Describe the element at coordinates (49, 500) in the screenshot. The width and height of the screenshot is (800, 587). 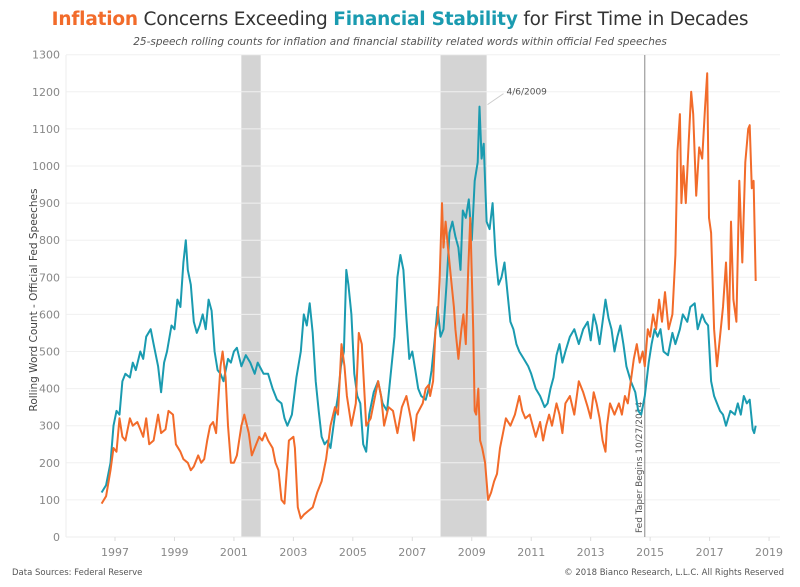
I see `y-tick-label: 100` at that location.